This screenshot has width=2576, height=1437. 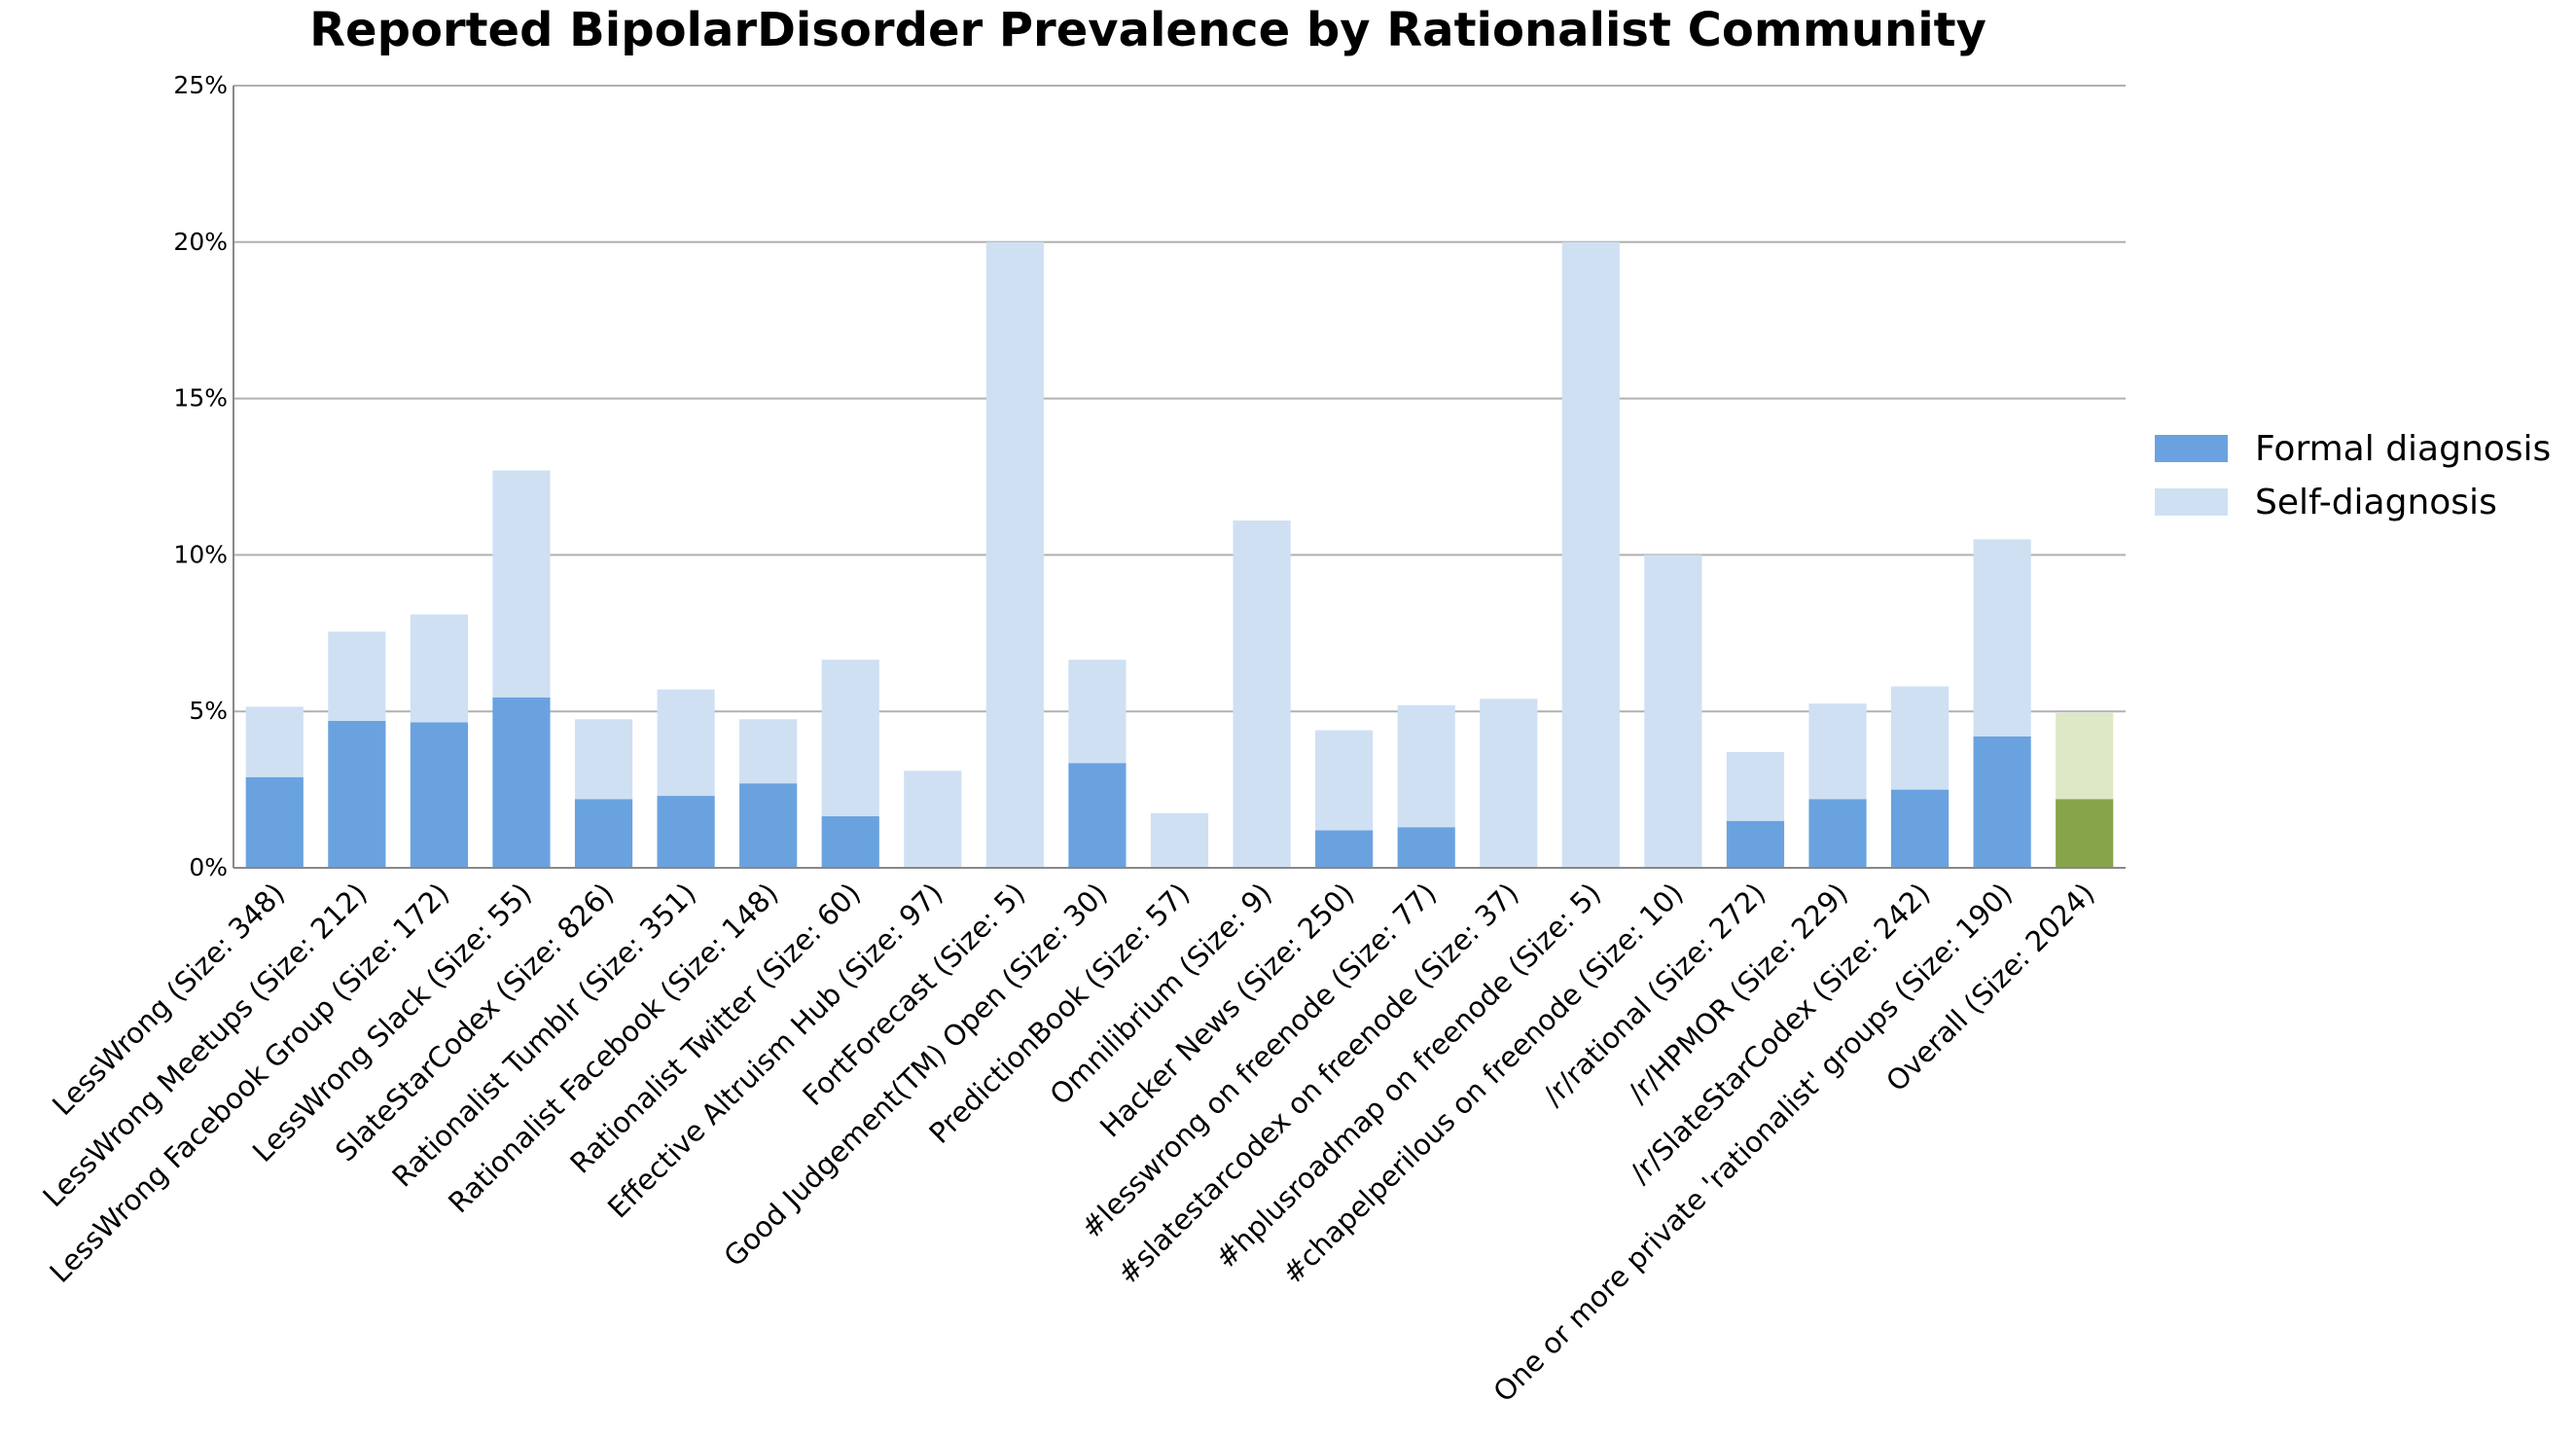 I want to click on x-tick-label: Good Judgement(TM) Open (Size: 30), so click(x=915, y=1075).